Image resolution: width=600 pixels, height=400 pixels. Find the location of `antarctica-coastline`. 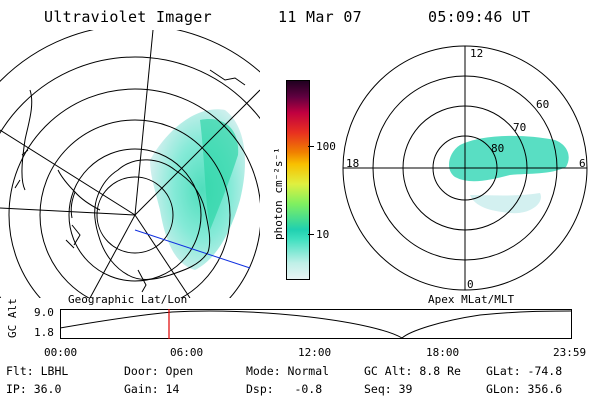

antarctica-coastline is located at coordinates (152, 219).